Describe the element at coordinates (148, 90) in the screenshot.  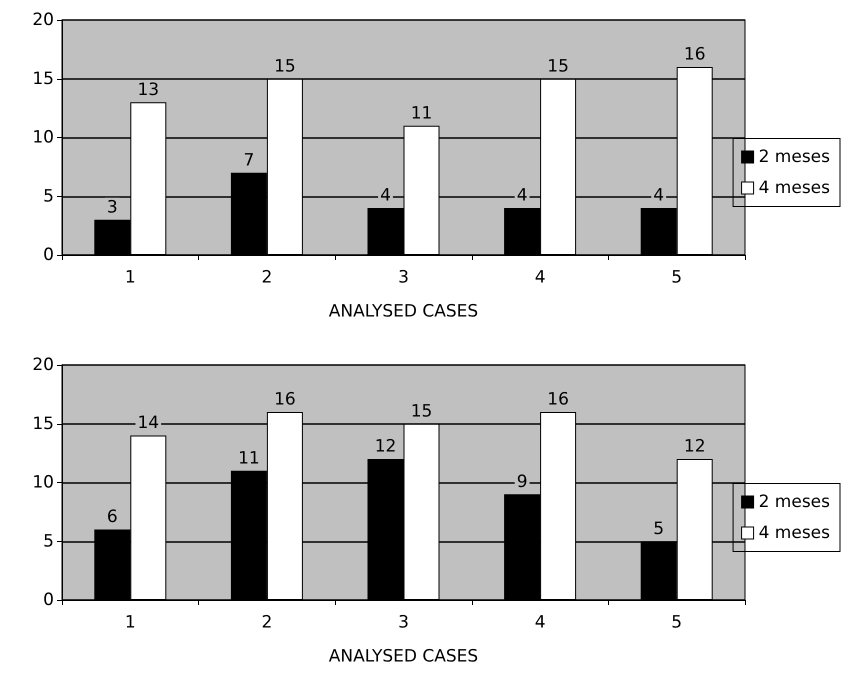
I see `data-label: 13` at that location.